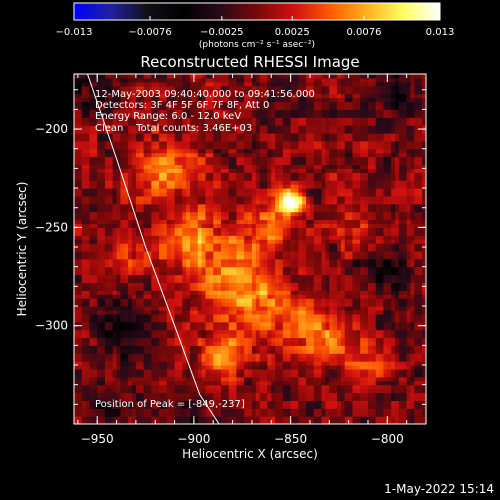 The image size is (500, 500). I want to click on colorbar-tick-label: −0.0076, so click(149, 32).